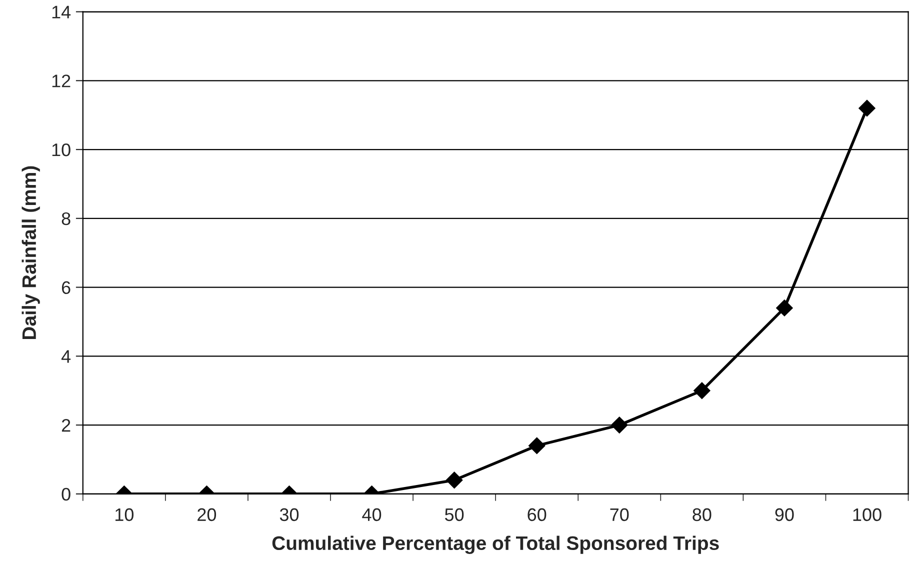 This screenshot has width=911, height=588. What do you see at coordinates (66, 356) in the screenshot?
I see `y-tick-label: 4` at bounding box center [66, 356].